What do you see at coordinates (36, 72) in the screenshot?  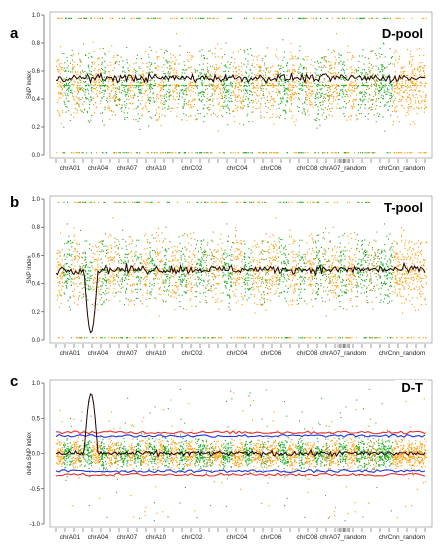 I see `y-tick-label: 0.6` at bounding box center [36, 72].